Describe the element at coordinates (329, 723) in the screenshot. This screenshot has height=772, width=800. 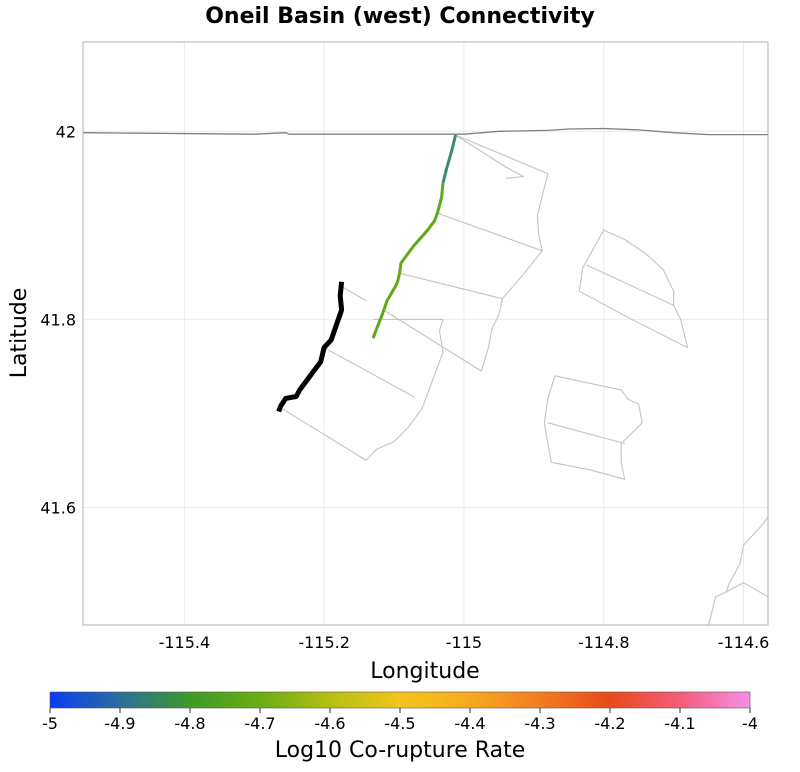
I see `colorbar-tick-label: -4.6` at that location.